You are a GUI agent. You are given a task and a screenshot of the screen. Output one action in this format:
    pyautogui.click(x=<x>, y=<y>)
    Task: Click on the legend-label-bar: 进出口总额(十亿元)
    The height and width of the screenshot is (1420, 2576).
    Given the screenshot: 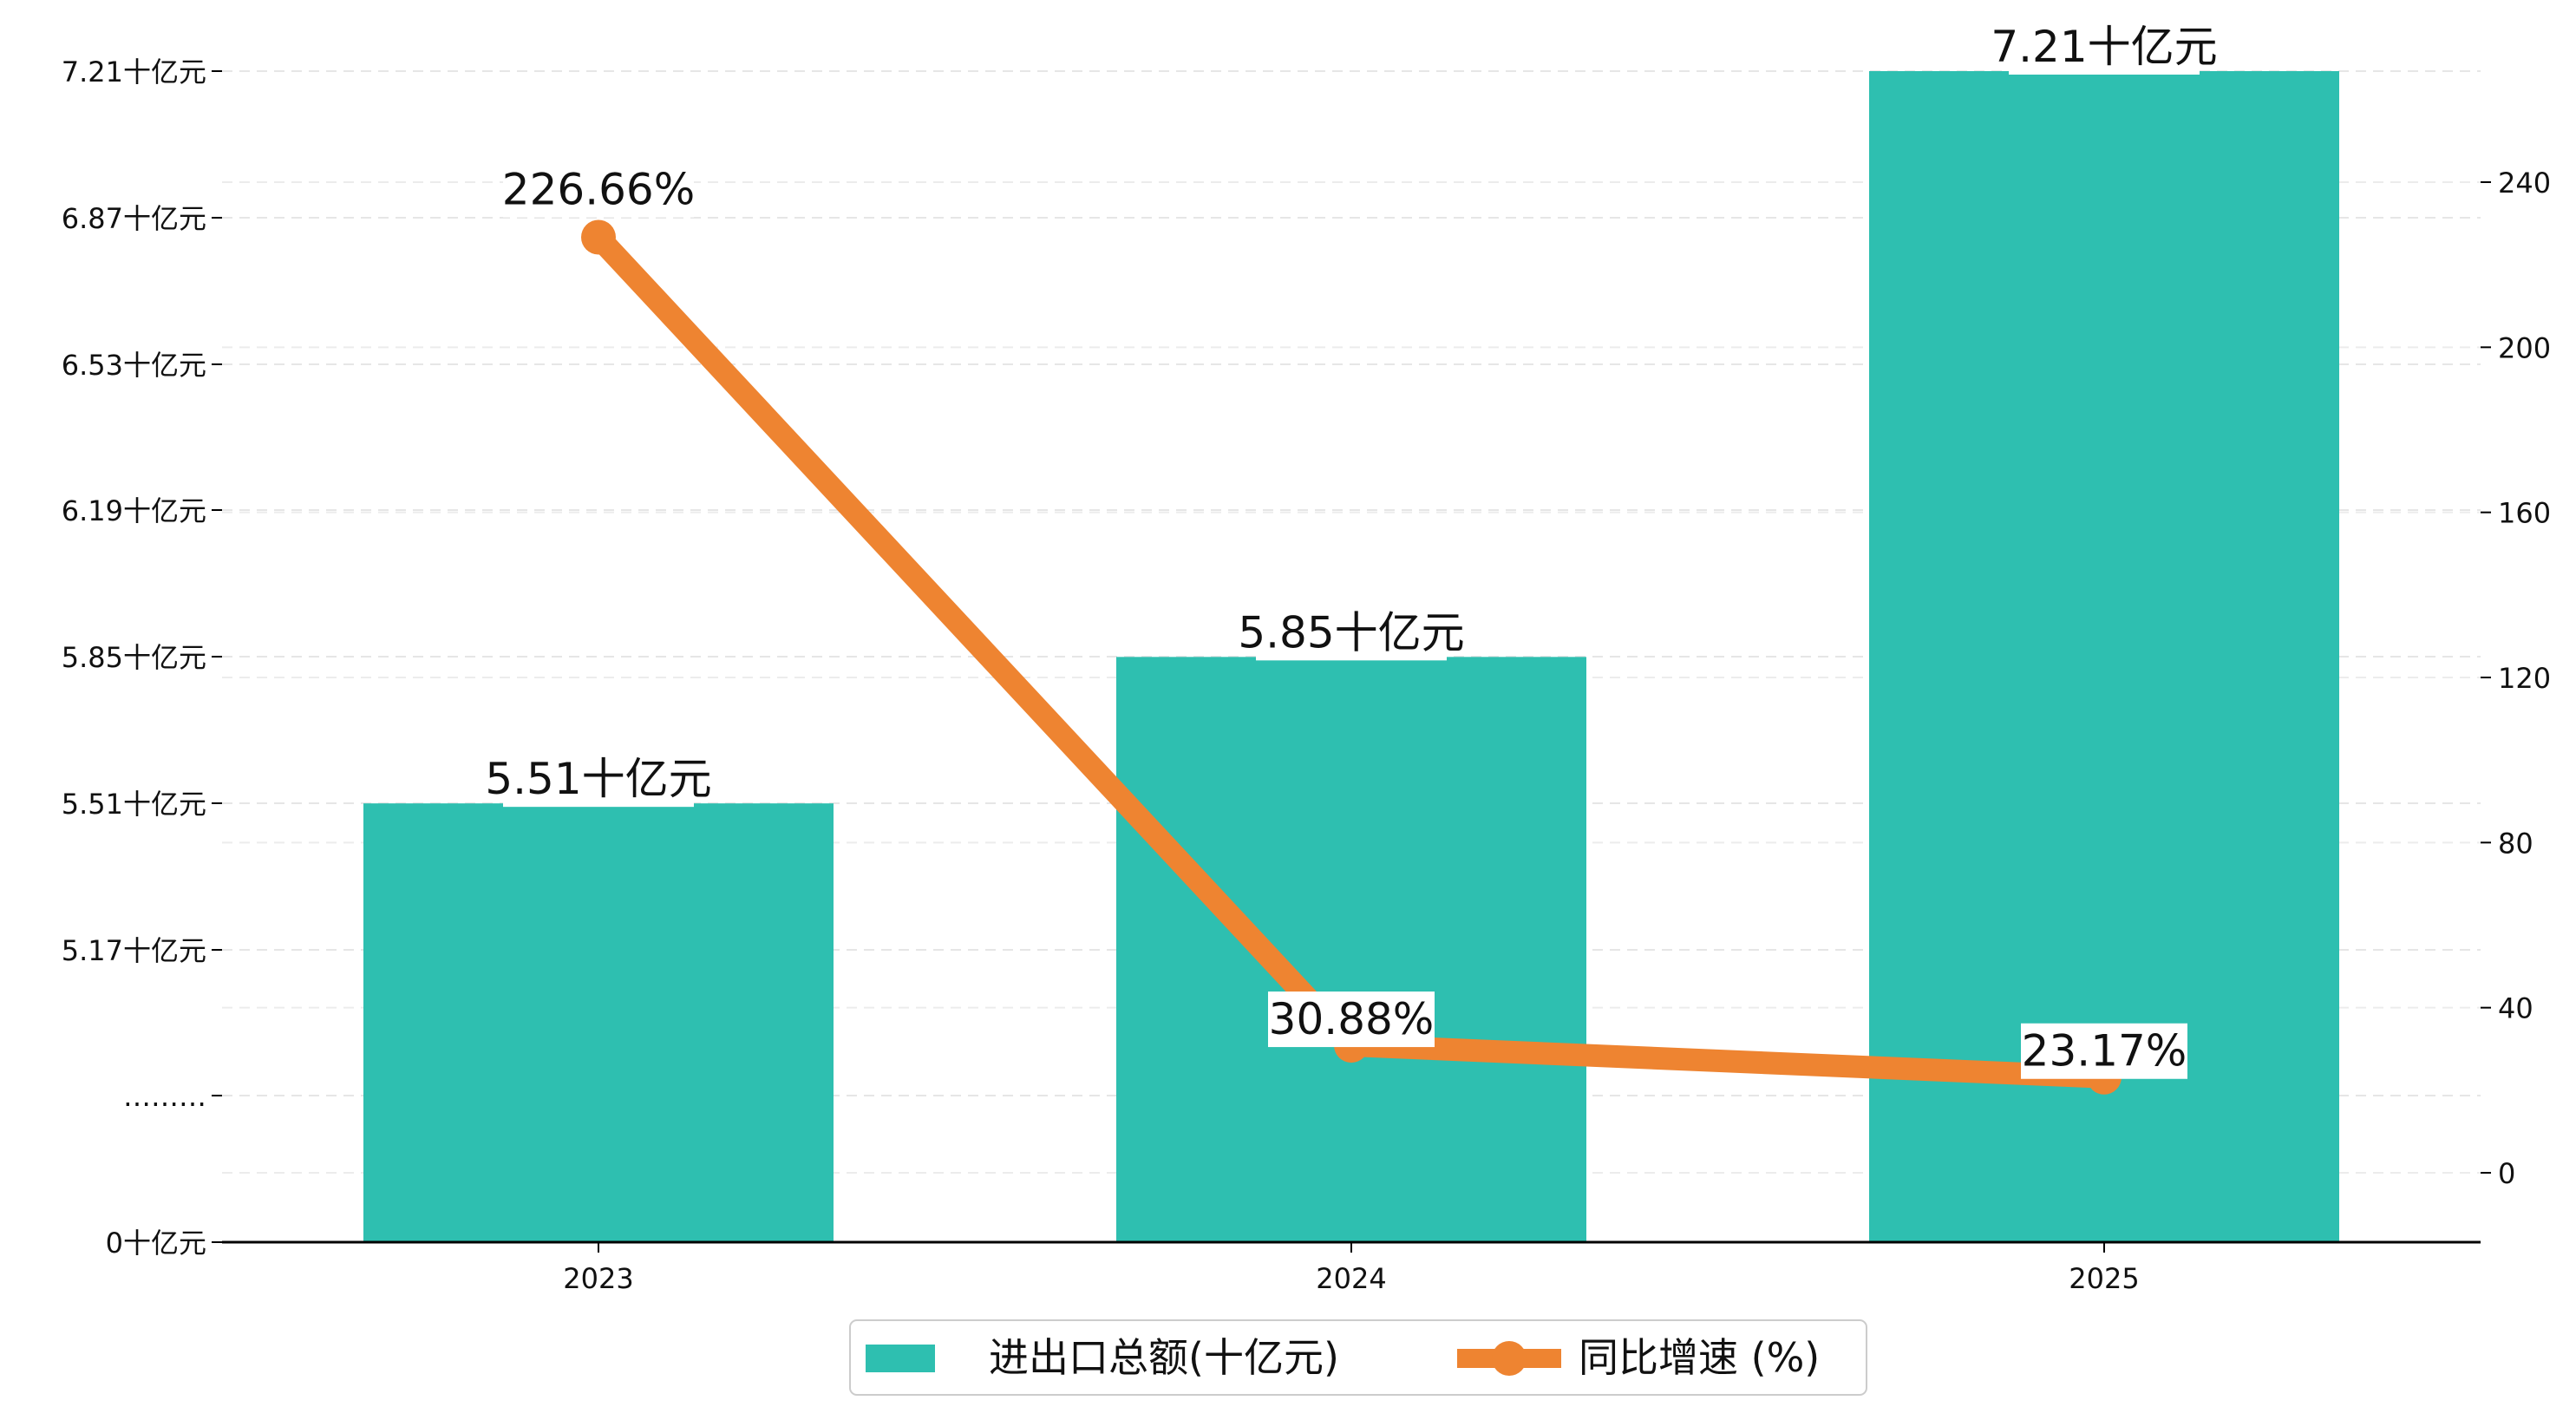 What is the action you would take?
    pyautogui.click(x=1164, y=1357)
    